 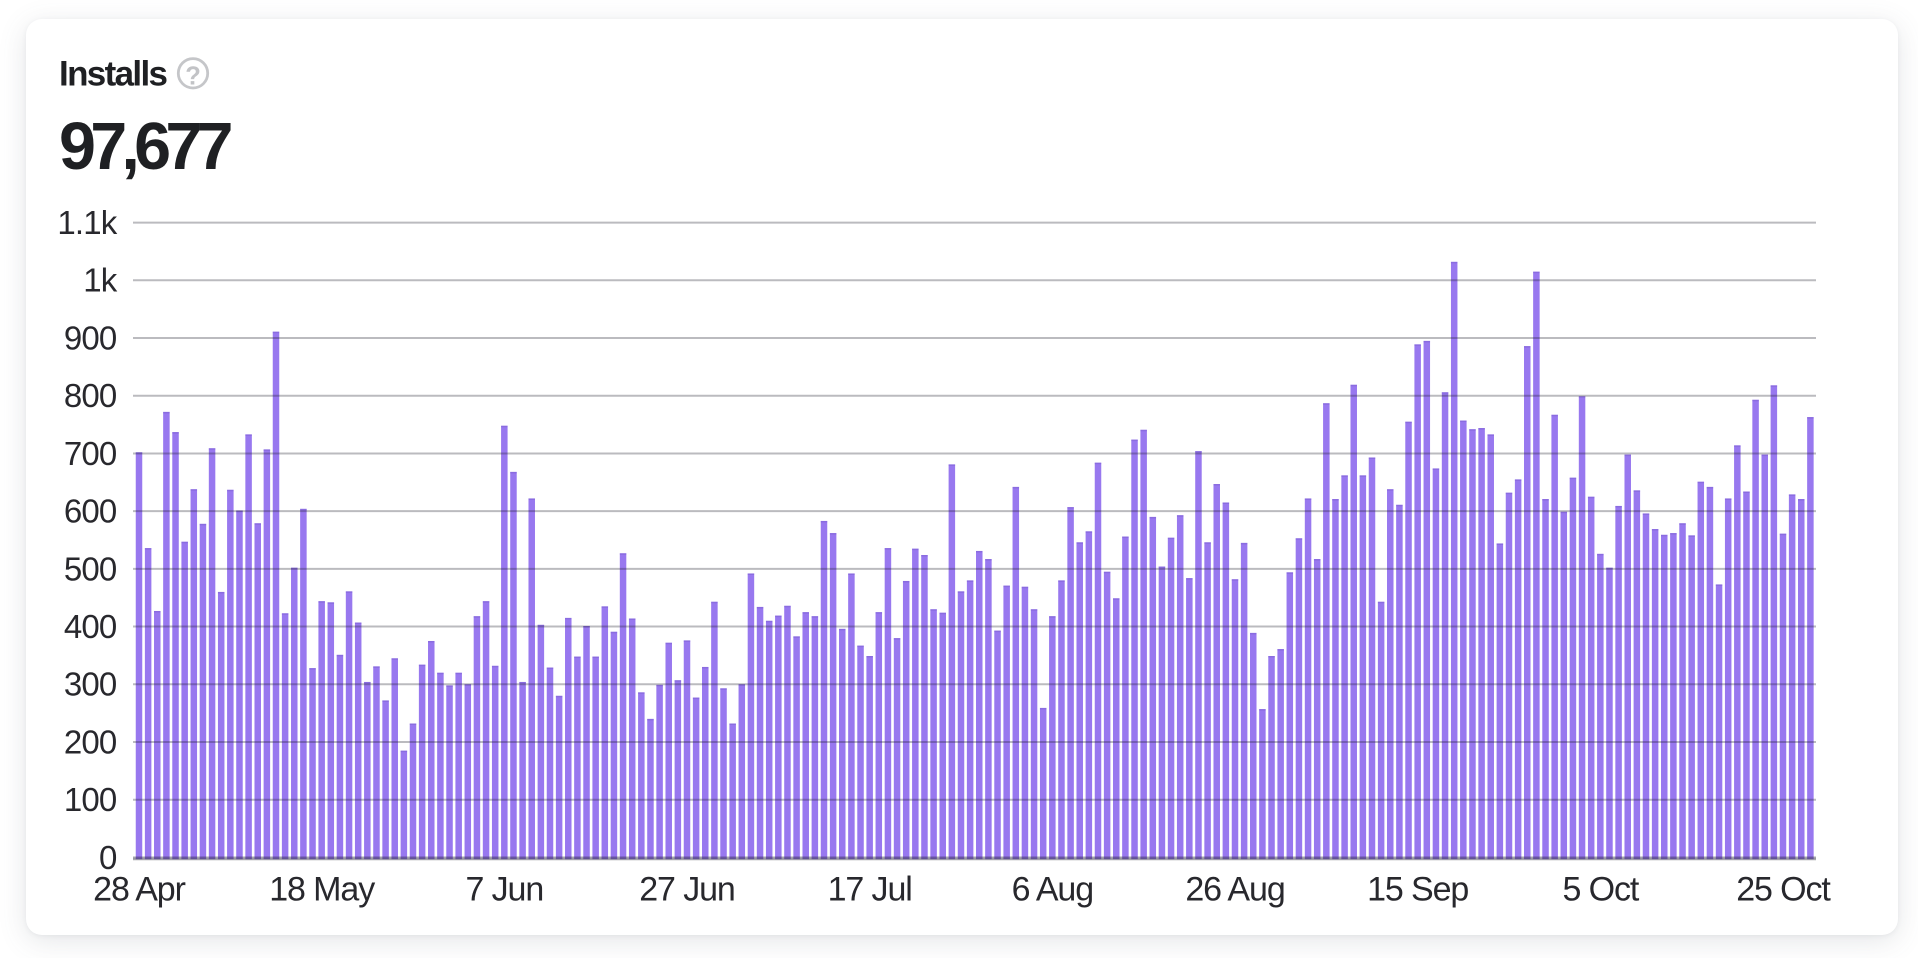 What do you see at coordinates (90, 568) in the screenshot?
I see `svg-text: 500` at bounding box center [90, 568].